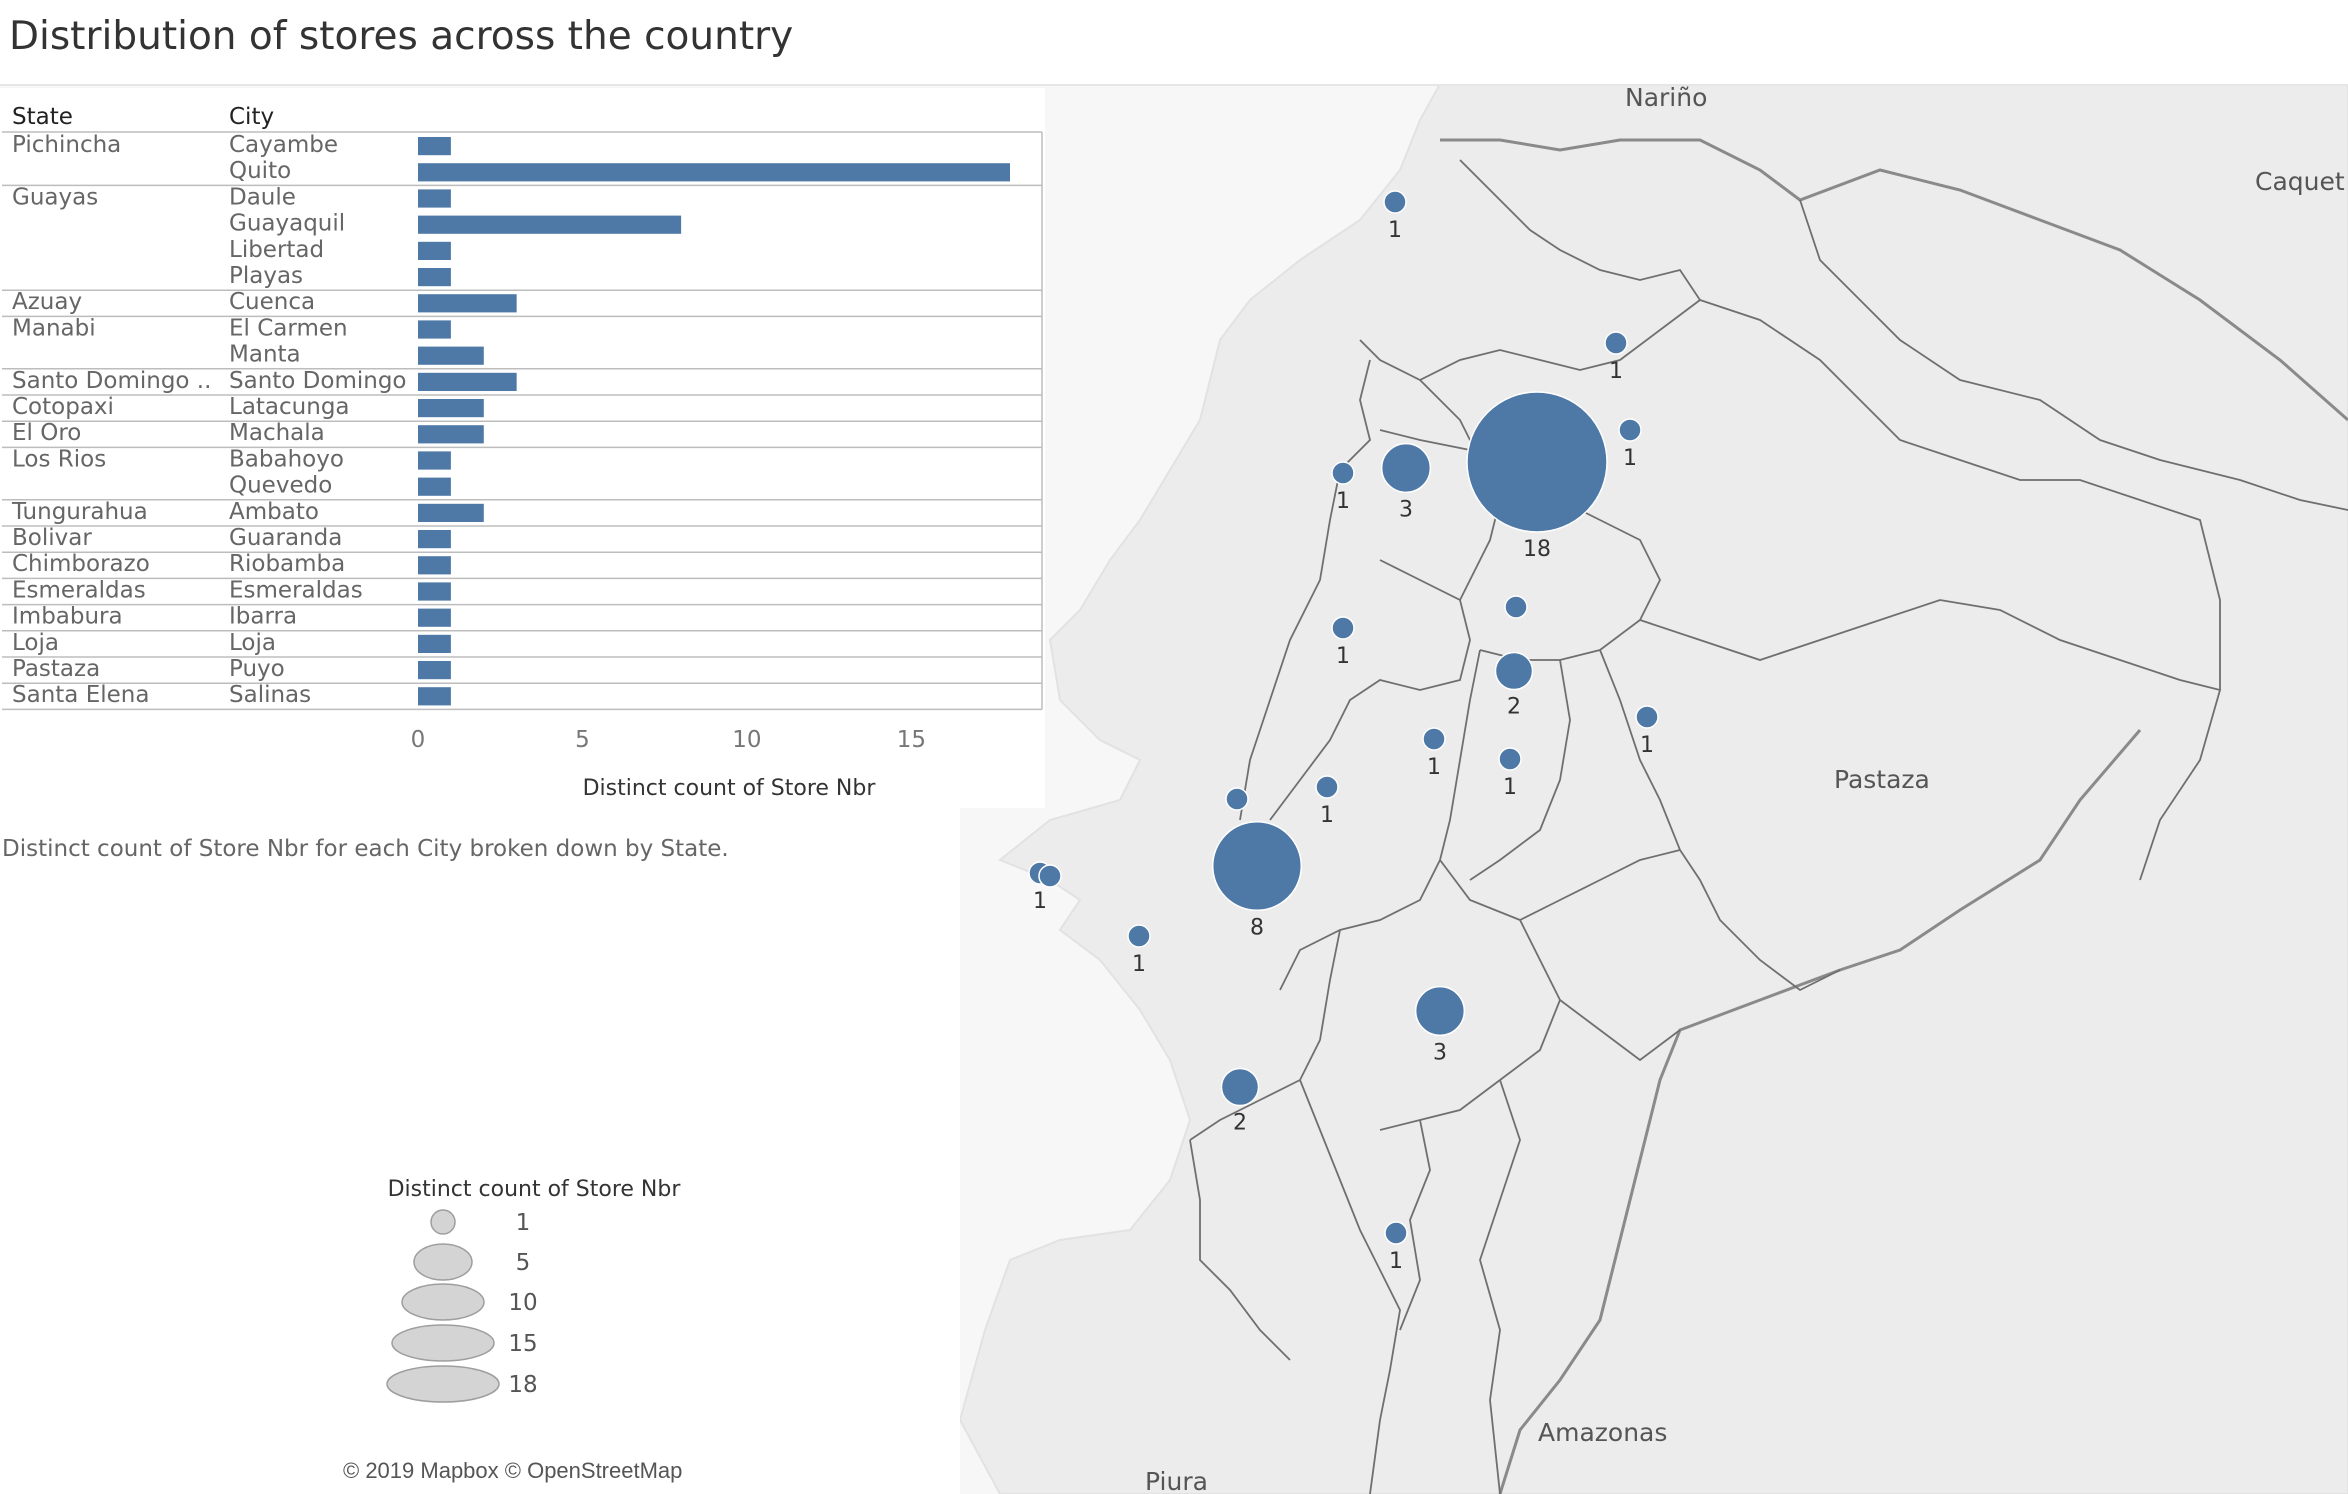 Image resolution: width=2348 pixels, height=1494 pixels. What do you see at coordinates (111, 381) in the screenshot?
I see `state-label: Santo Domingo ..` at bounding box center [111, 381].